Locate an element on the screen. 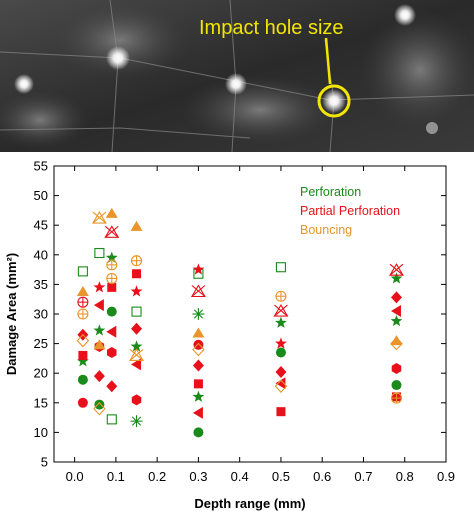 This screenshot has height=512, width=474. highlight-circle is located at coordinates (334, 101).